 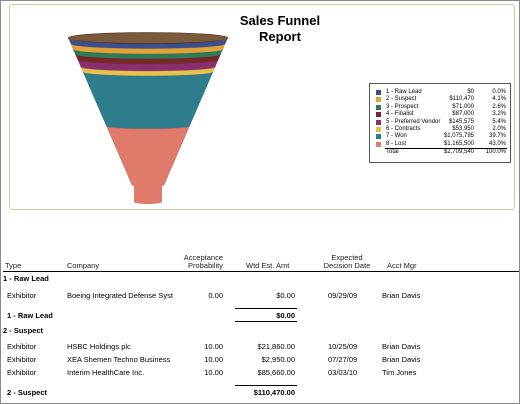 I want to click on legend-total-label: Total, so click(x=392, y=152).